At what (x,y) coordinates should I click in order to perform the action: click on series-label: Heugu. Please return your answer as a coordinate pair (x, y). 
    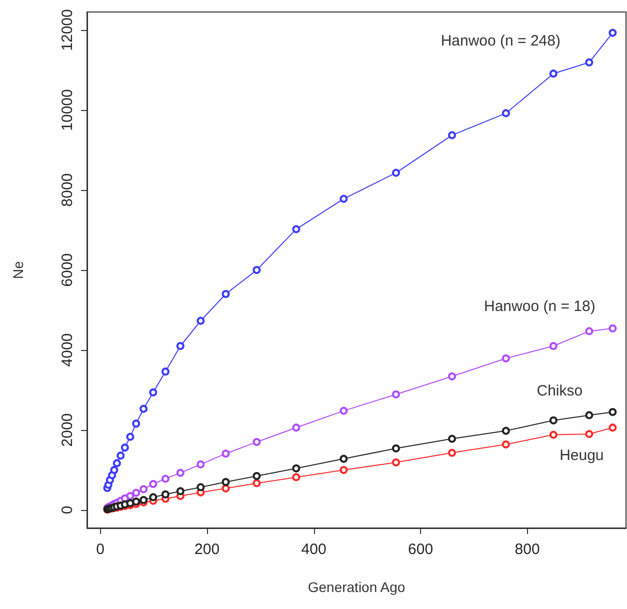
    Looking at the image, I should click on (582, 455).